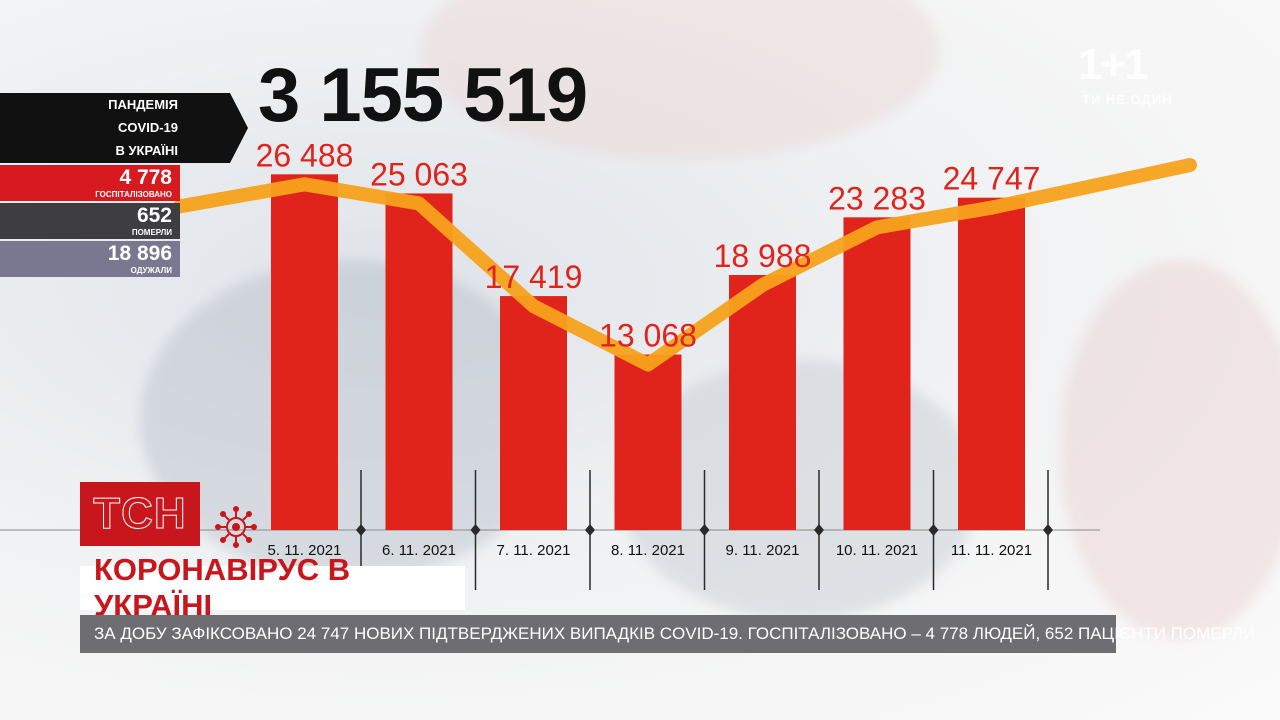 This screenshot has height=720, width=1280. What do you see at coordinates (992, 179) in the screenshot?
I see `bar-value-label: 24 747` at bounding box center [992, 179].